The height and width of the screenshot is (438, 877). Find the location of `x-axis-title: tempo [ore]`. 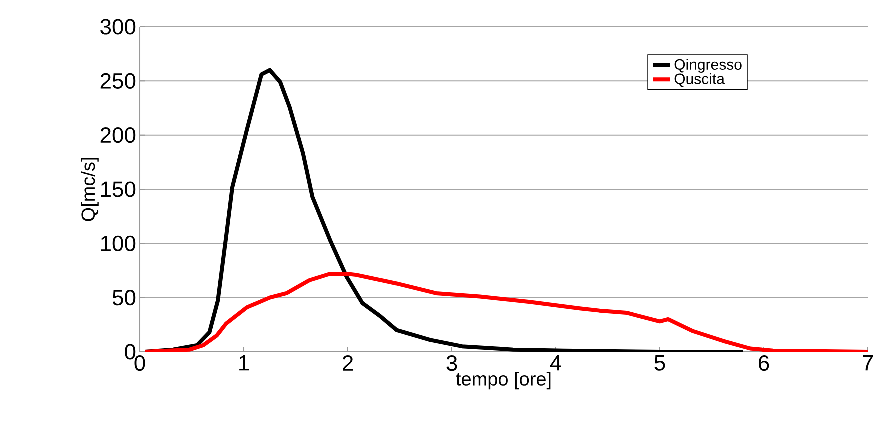

x-axis-title: tempo [ore] is located at coordinates (503, 381).